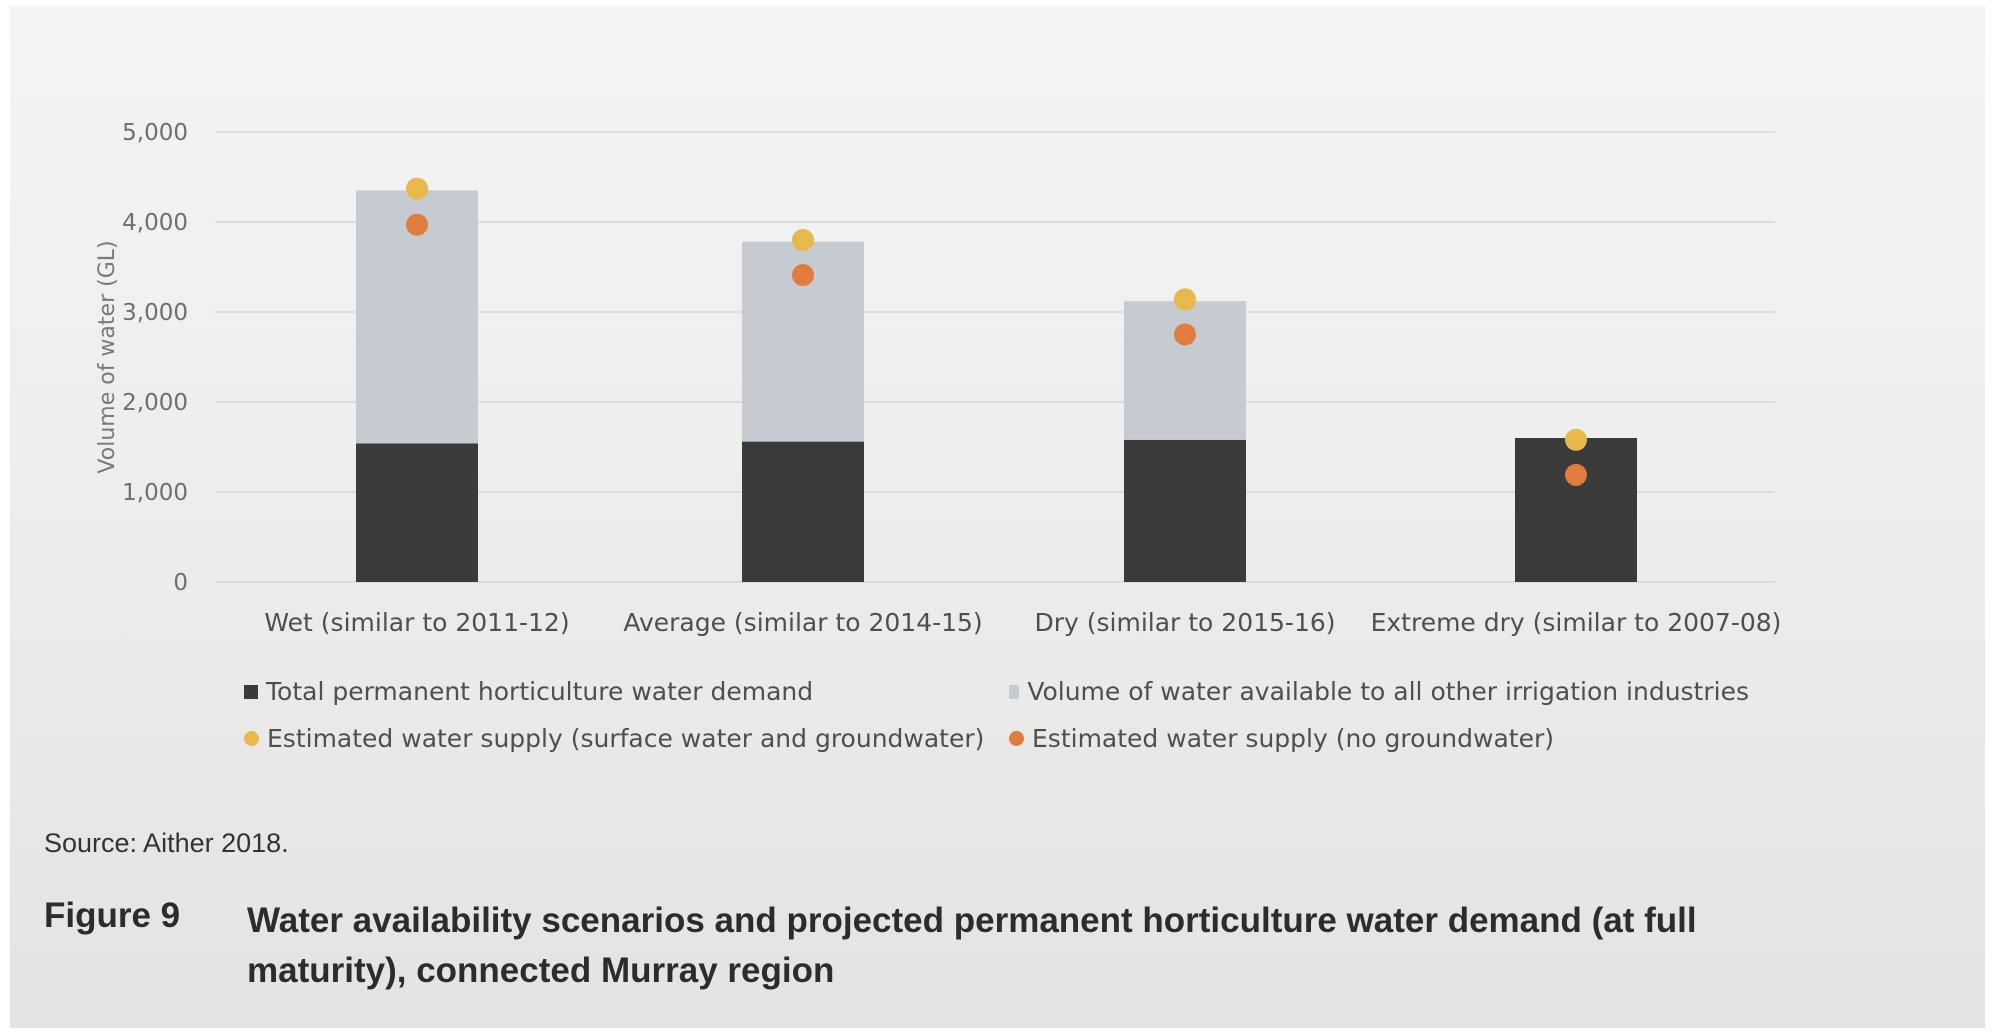  Describe the element at coordinates (112, 915) in the screenshot. I see `figure-label: Figure 9` at that location.